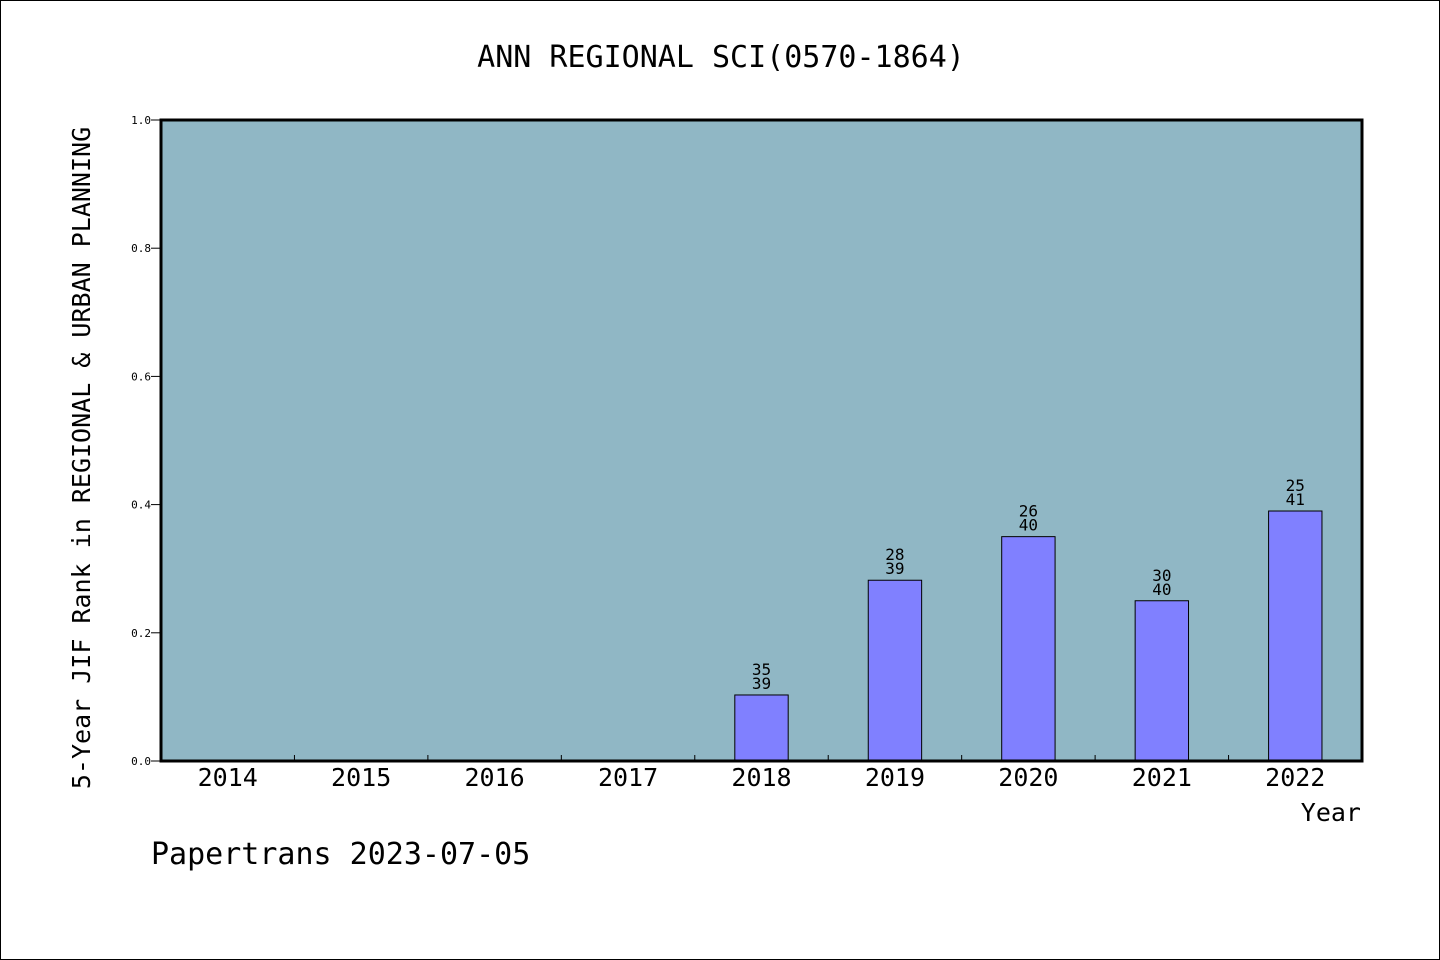  Describe the element at coordinates (361, 777) in the screenshot. I see `x-tick-label-2015: 2015` at that location.